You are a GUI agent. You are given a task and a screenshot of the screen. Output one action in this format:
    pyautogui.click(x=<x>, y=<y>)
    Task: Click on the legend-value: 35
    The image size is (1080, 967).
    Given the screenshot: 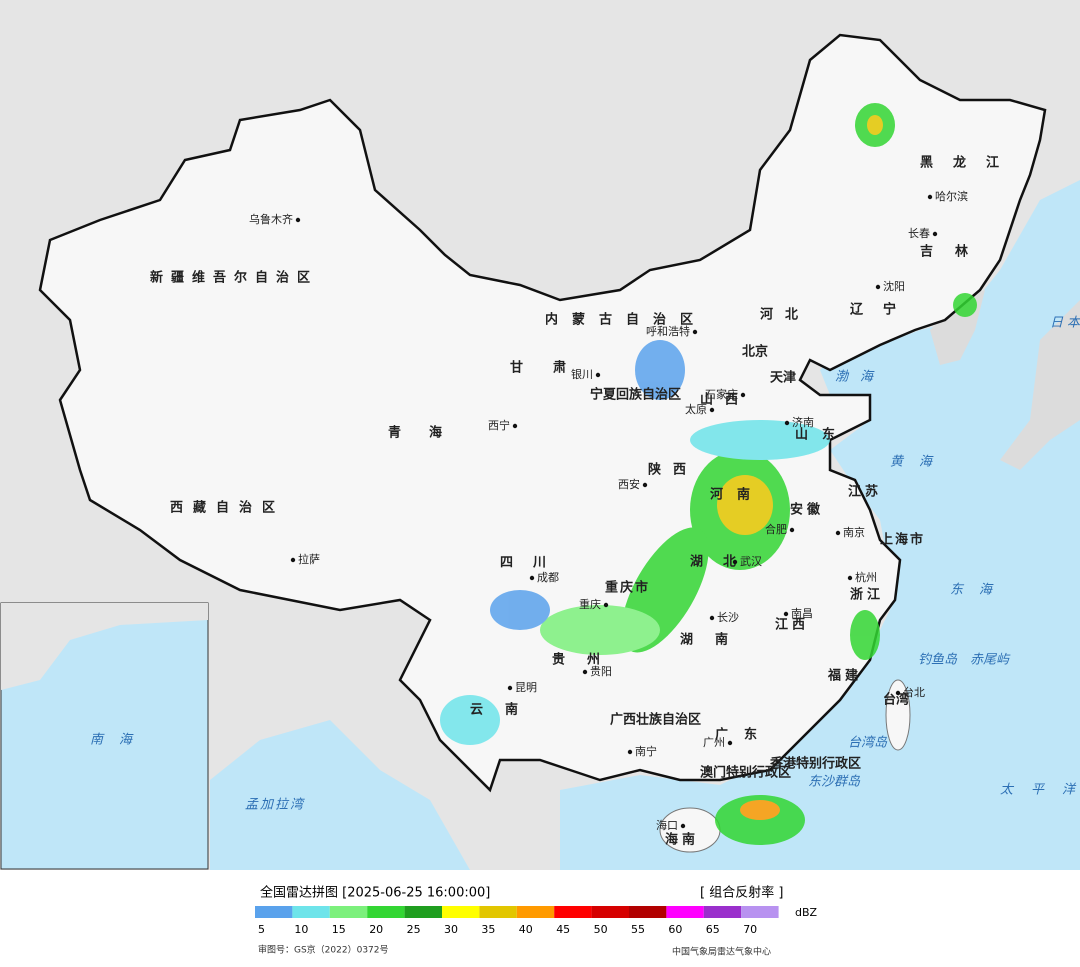 What is the action you would take?
    pyautogui.click(x=488, y=929)
    